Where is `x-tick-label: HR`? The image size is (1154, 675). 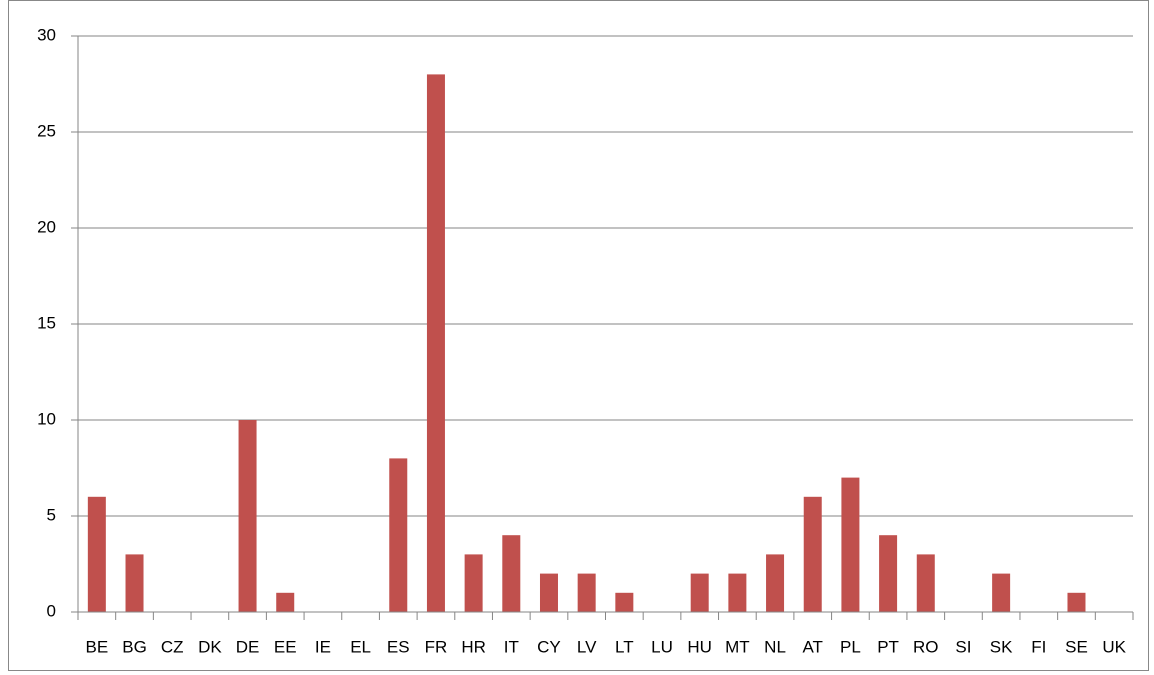 x-tick-label: HR is located at coordinates (473, 646).